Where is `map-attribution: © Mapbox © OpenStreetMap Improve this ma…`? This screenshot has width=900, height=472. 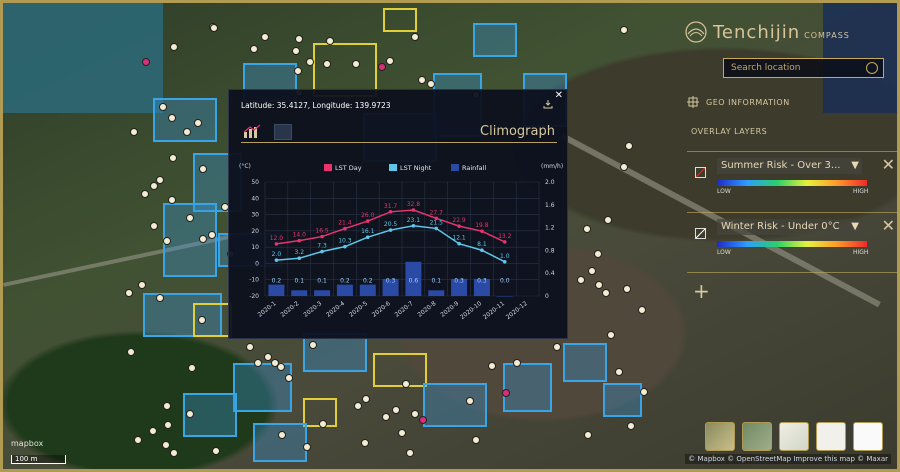
map-attribution: © Mapbox © OpenStreetMap Improve this ma… is located at coordinates (788, 459).